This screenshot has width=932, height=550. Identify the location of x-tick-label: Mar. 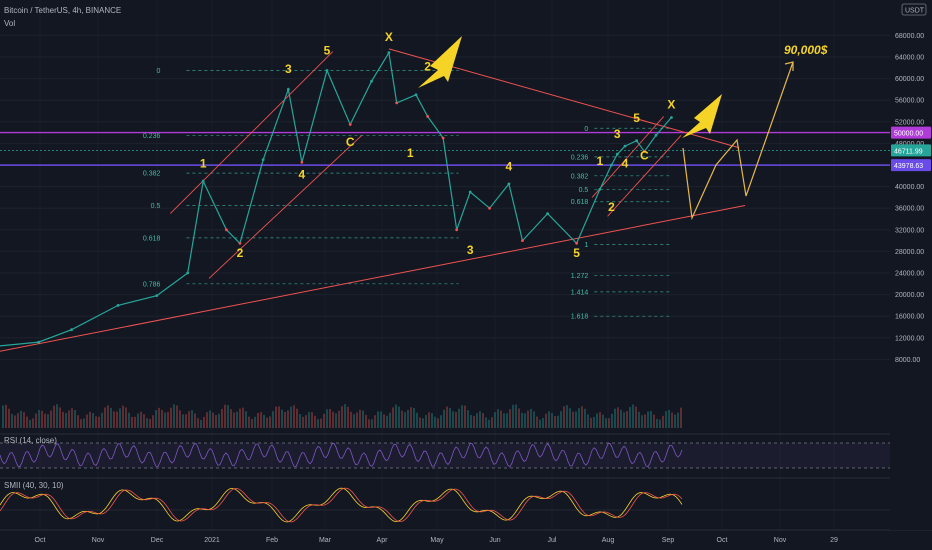
(325, 540).